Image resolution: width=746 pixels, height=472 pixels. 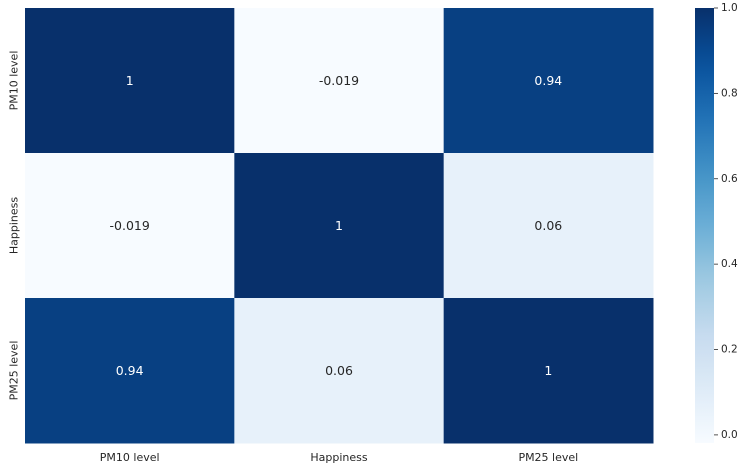 I want to click on y-tick-label: PM10 level, so click(x=14, y=81).